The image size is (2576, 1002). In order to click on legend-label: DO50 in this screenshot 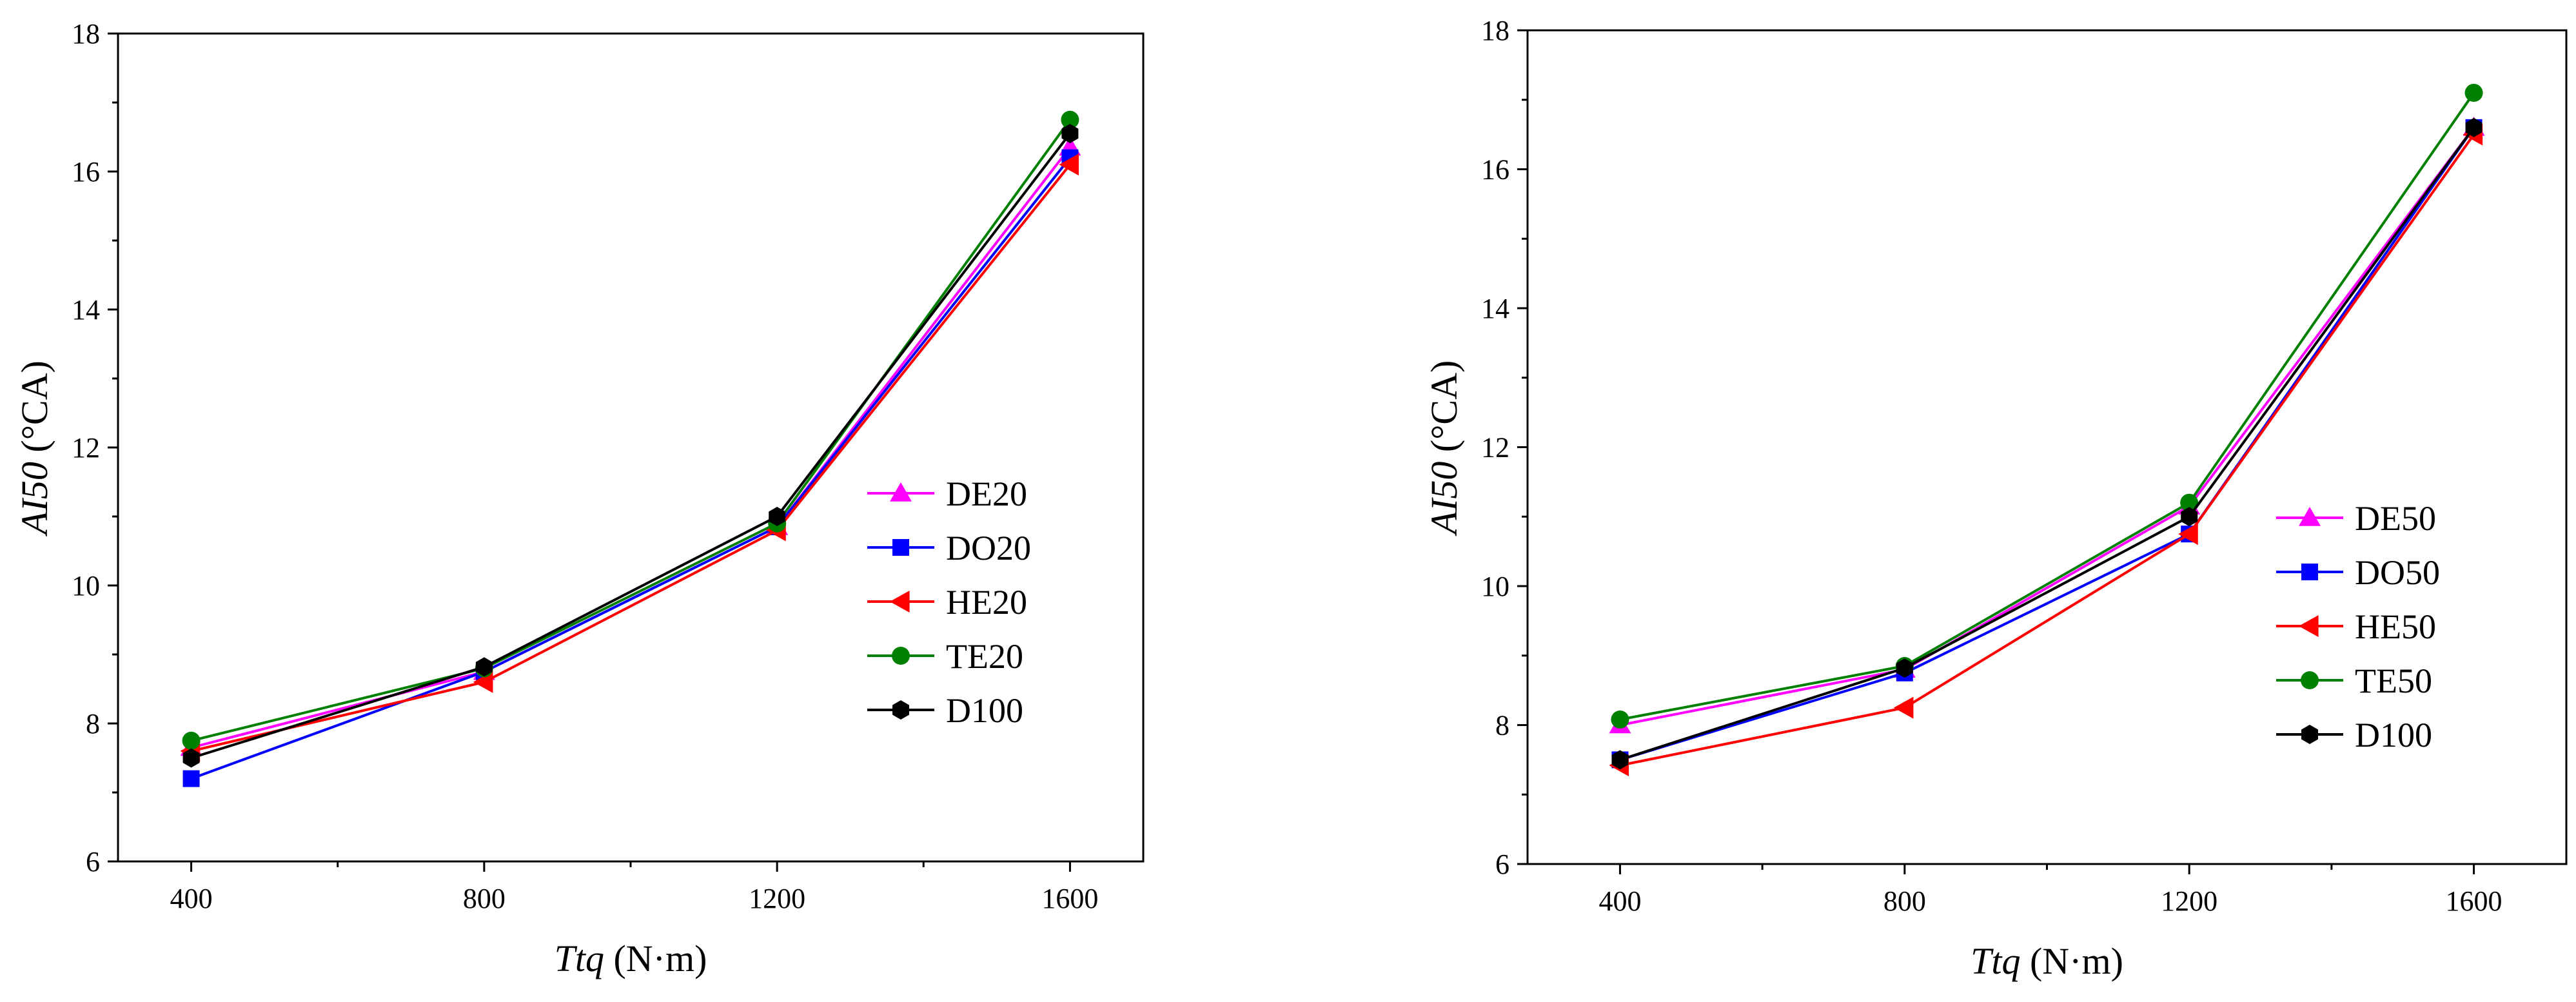, I will do `click(2397, 572)`.